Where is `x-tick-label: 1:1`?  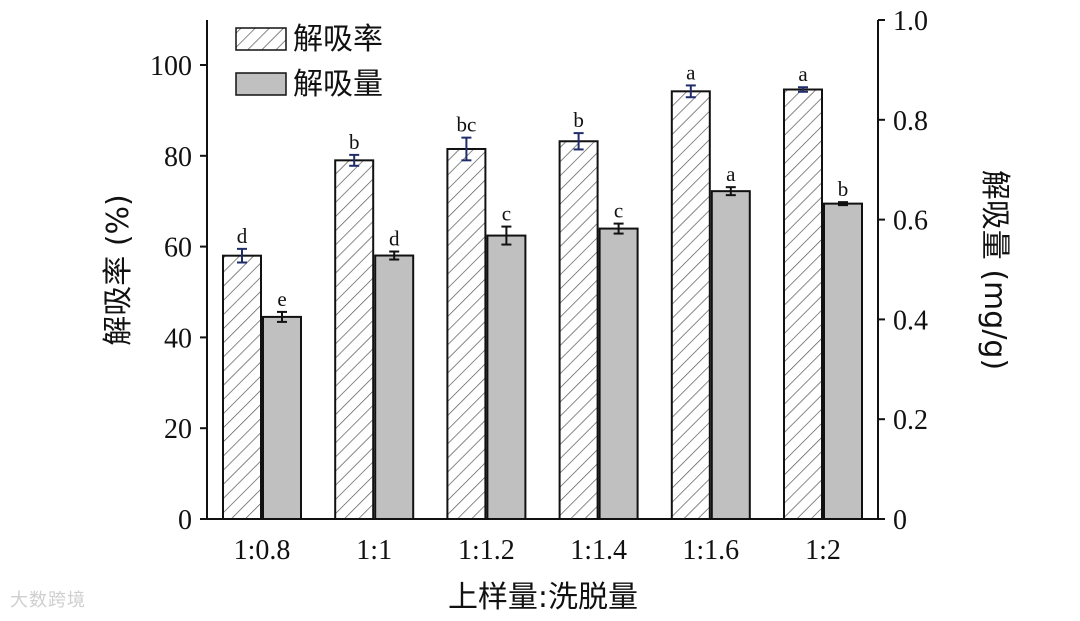 x-tick-label: 1:1 is located at coordinates (374, 550).